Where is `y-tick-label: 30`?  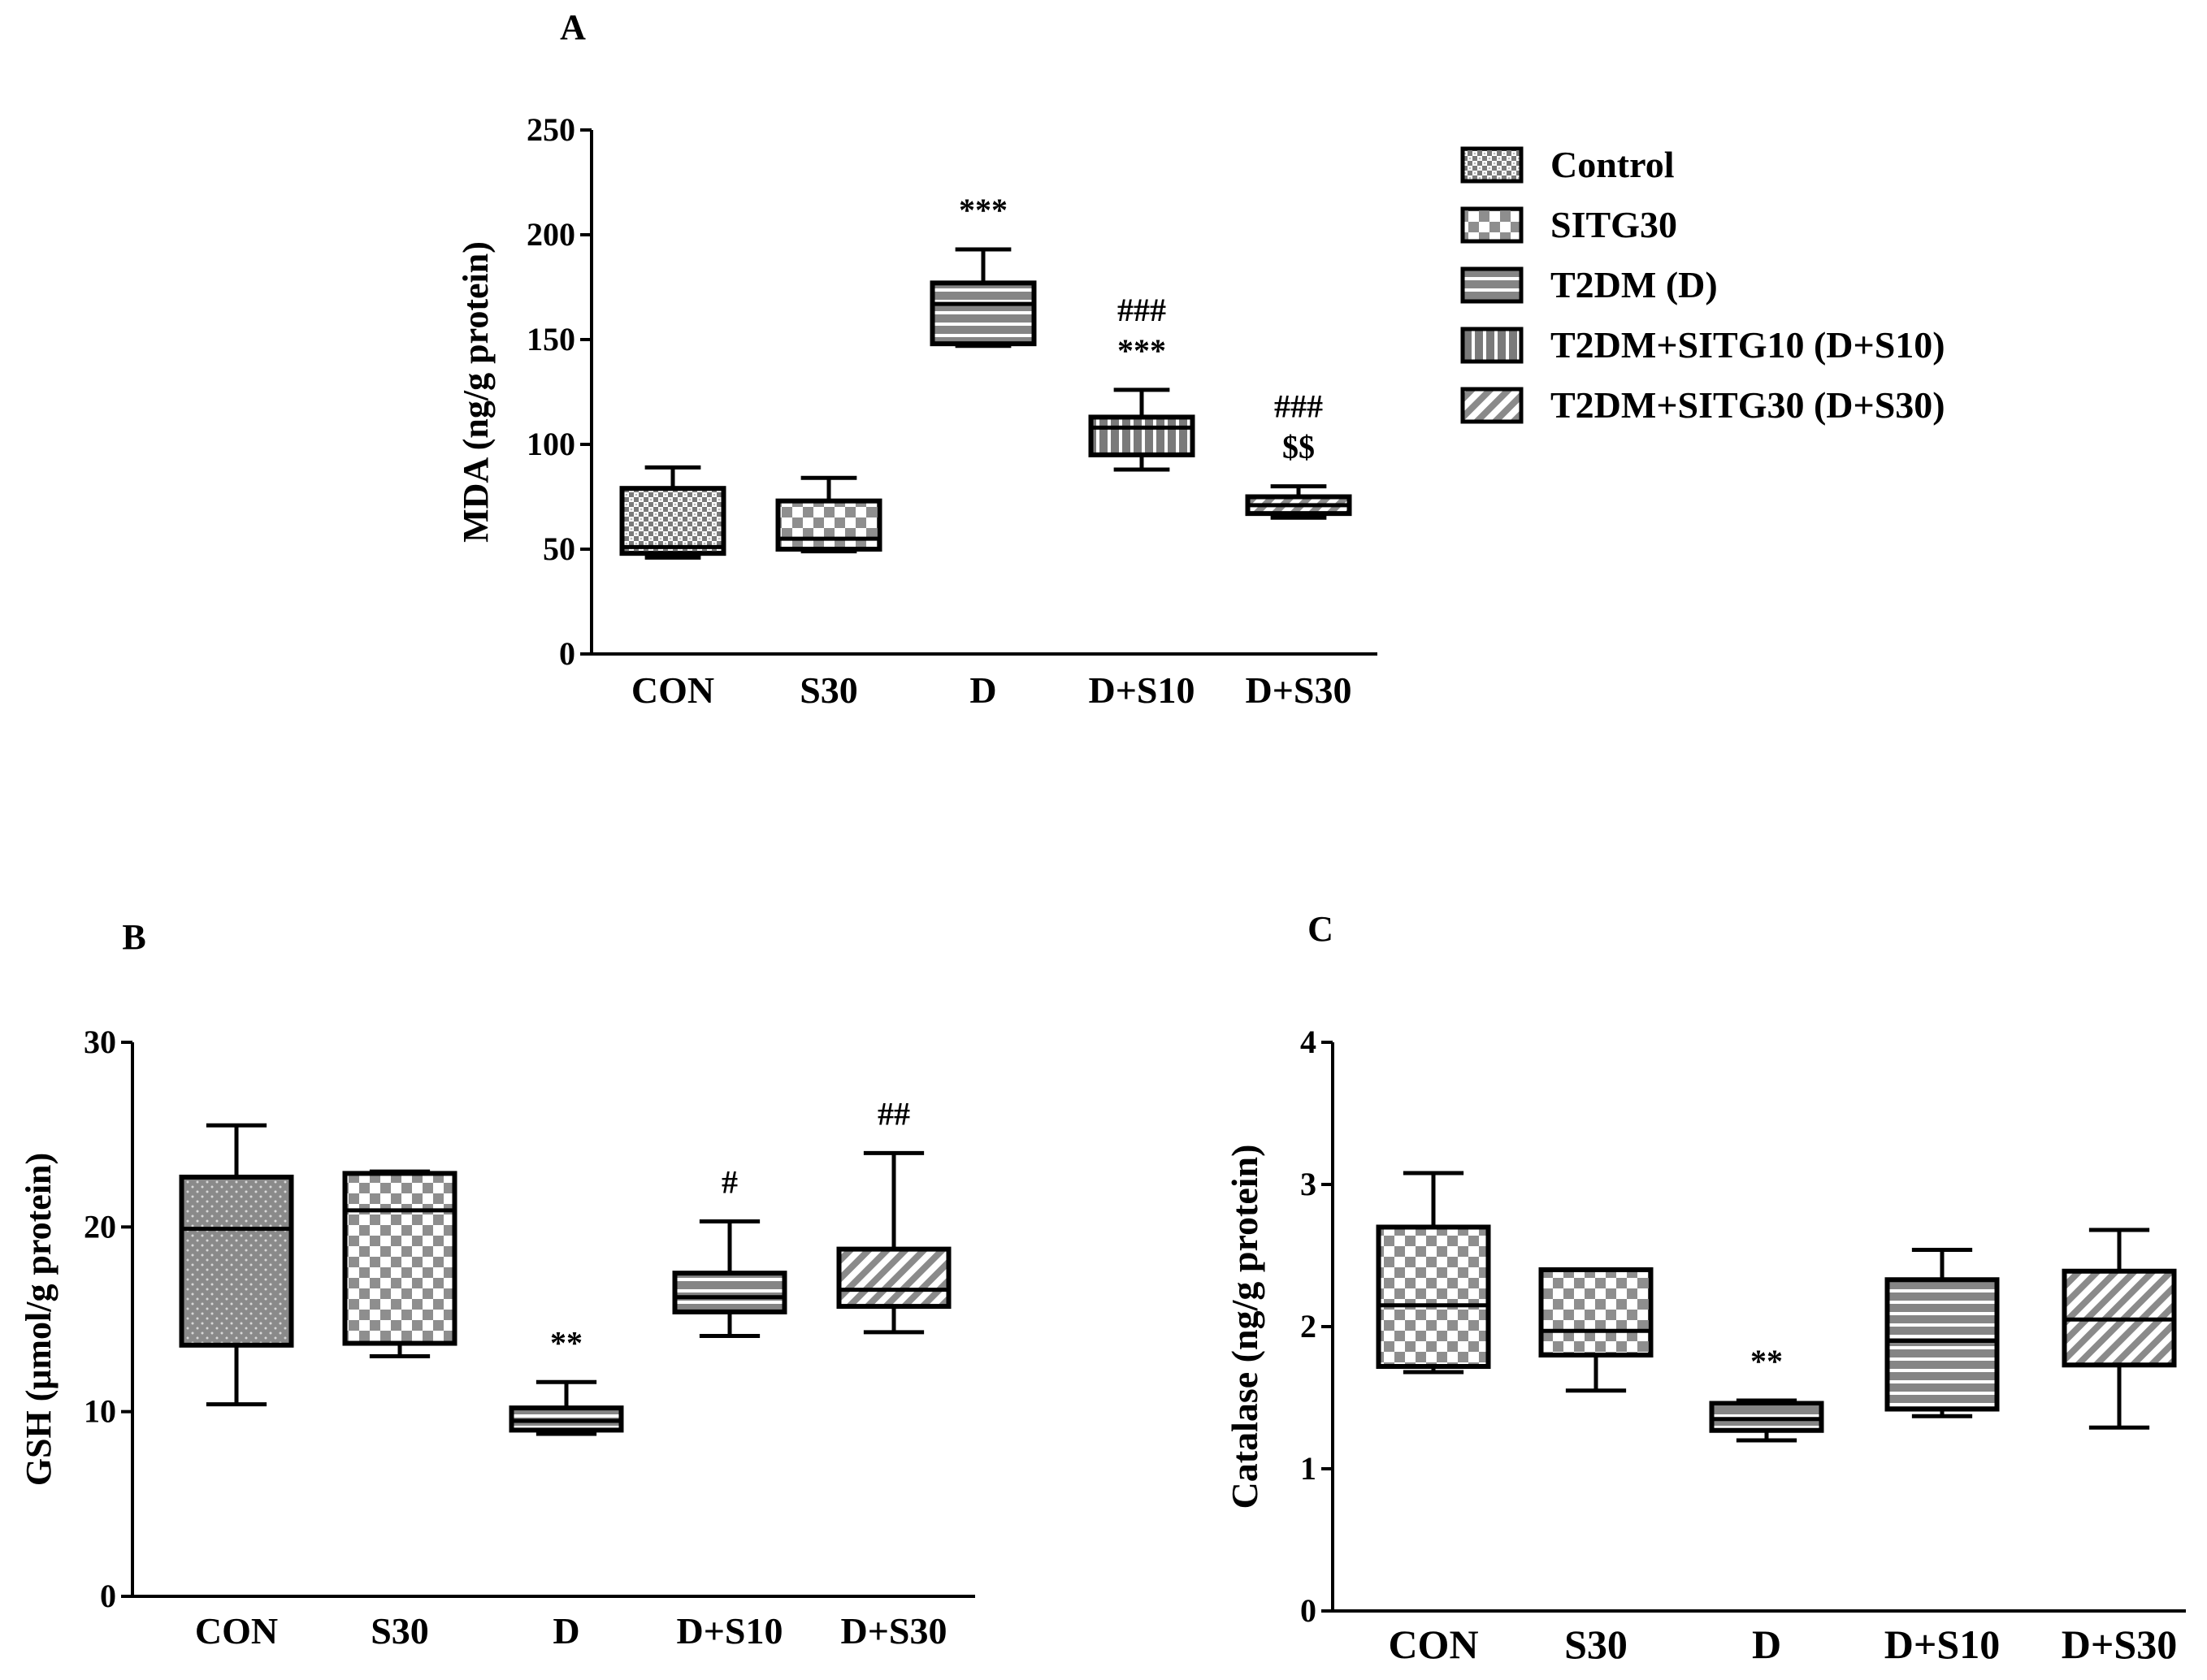 y-tick-label: 30 is located at coordinates (100, 1042).